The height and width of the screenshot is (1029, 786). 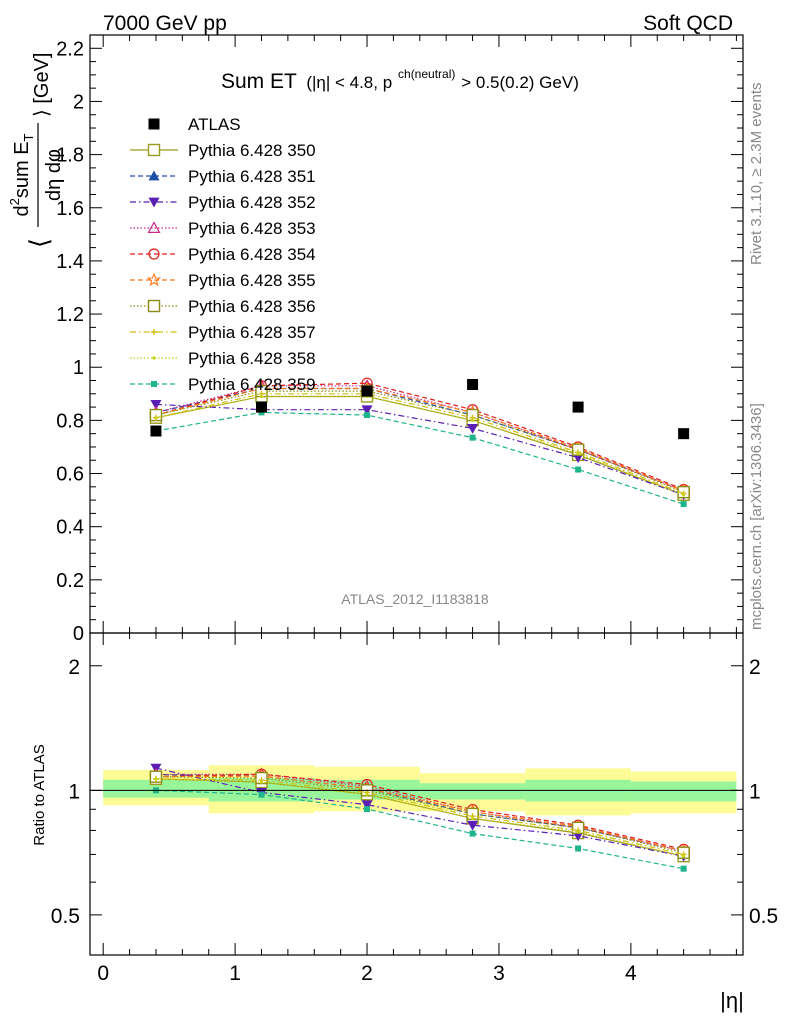 I want to click on main-y-tick-label: 1.4, so click(x=70, y=262).